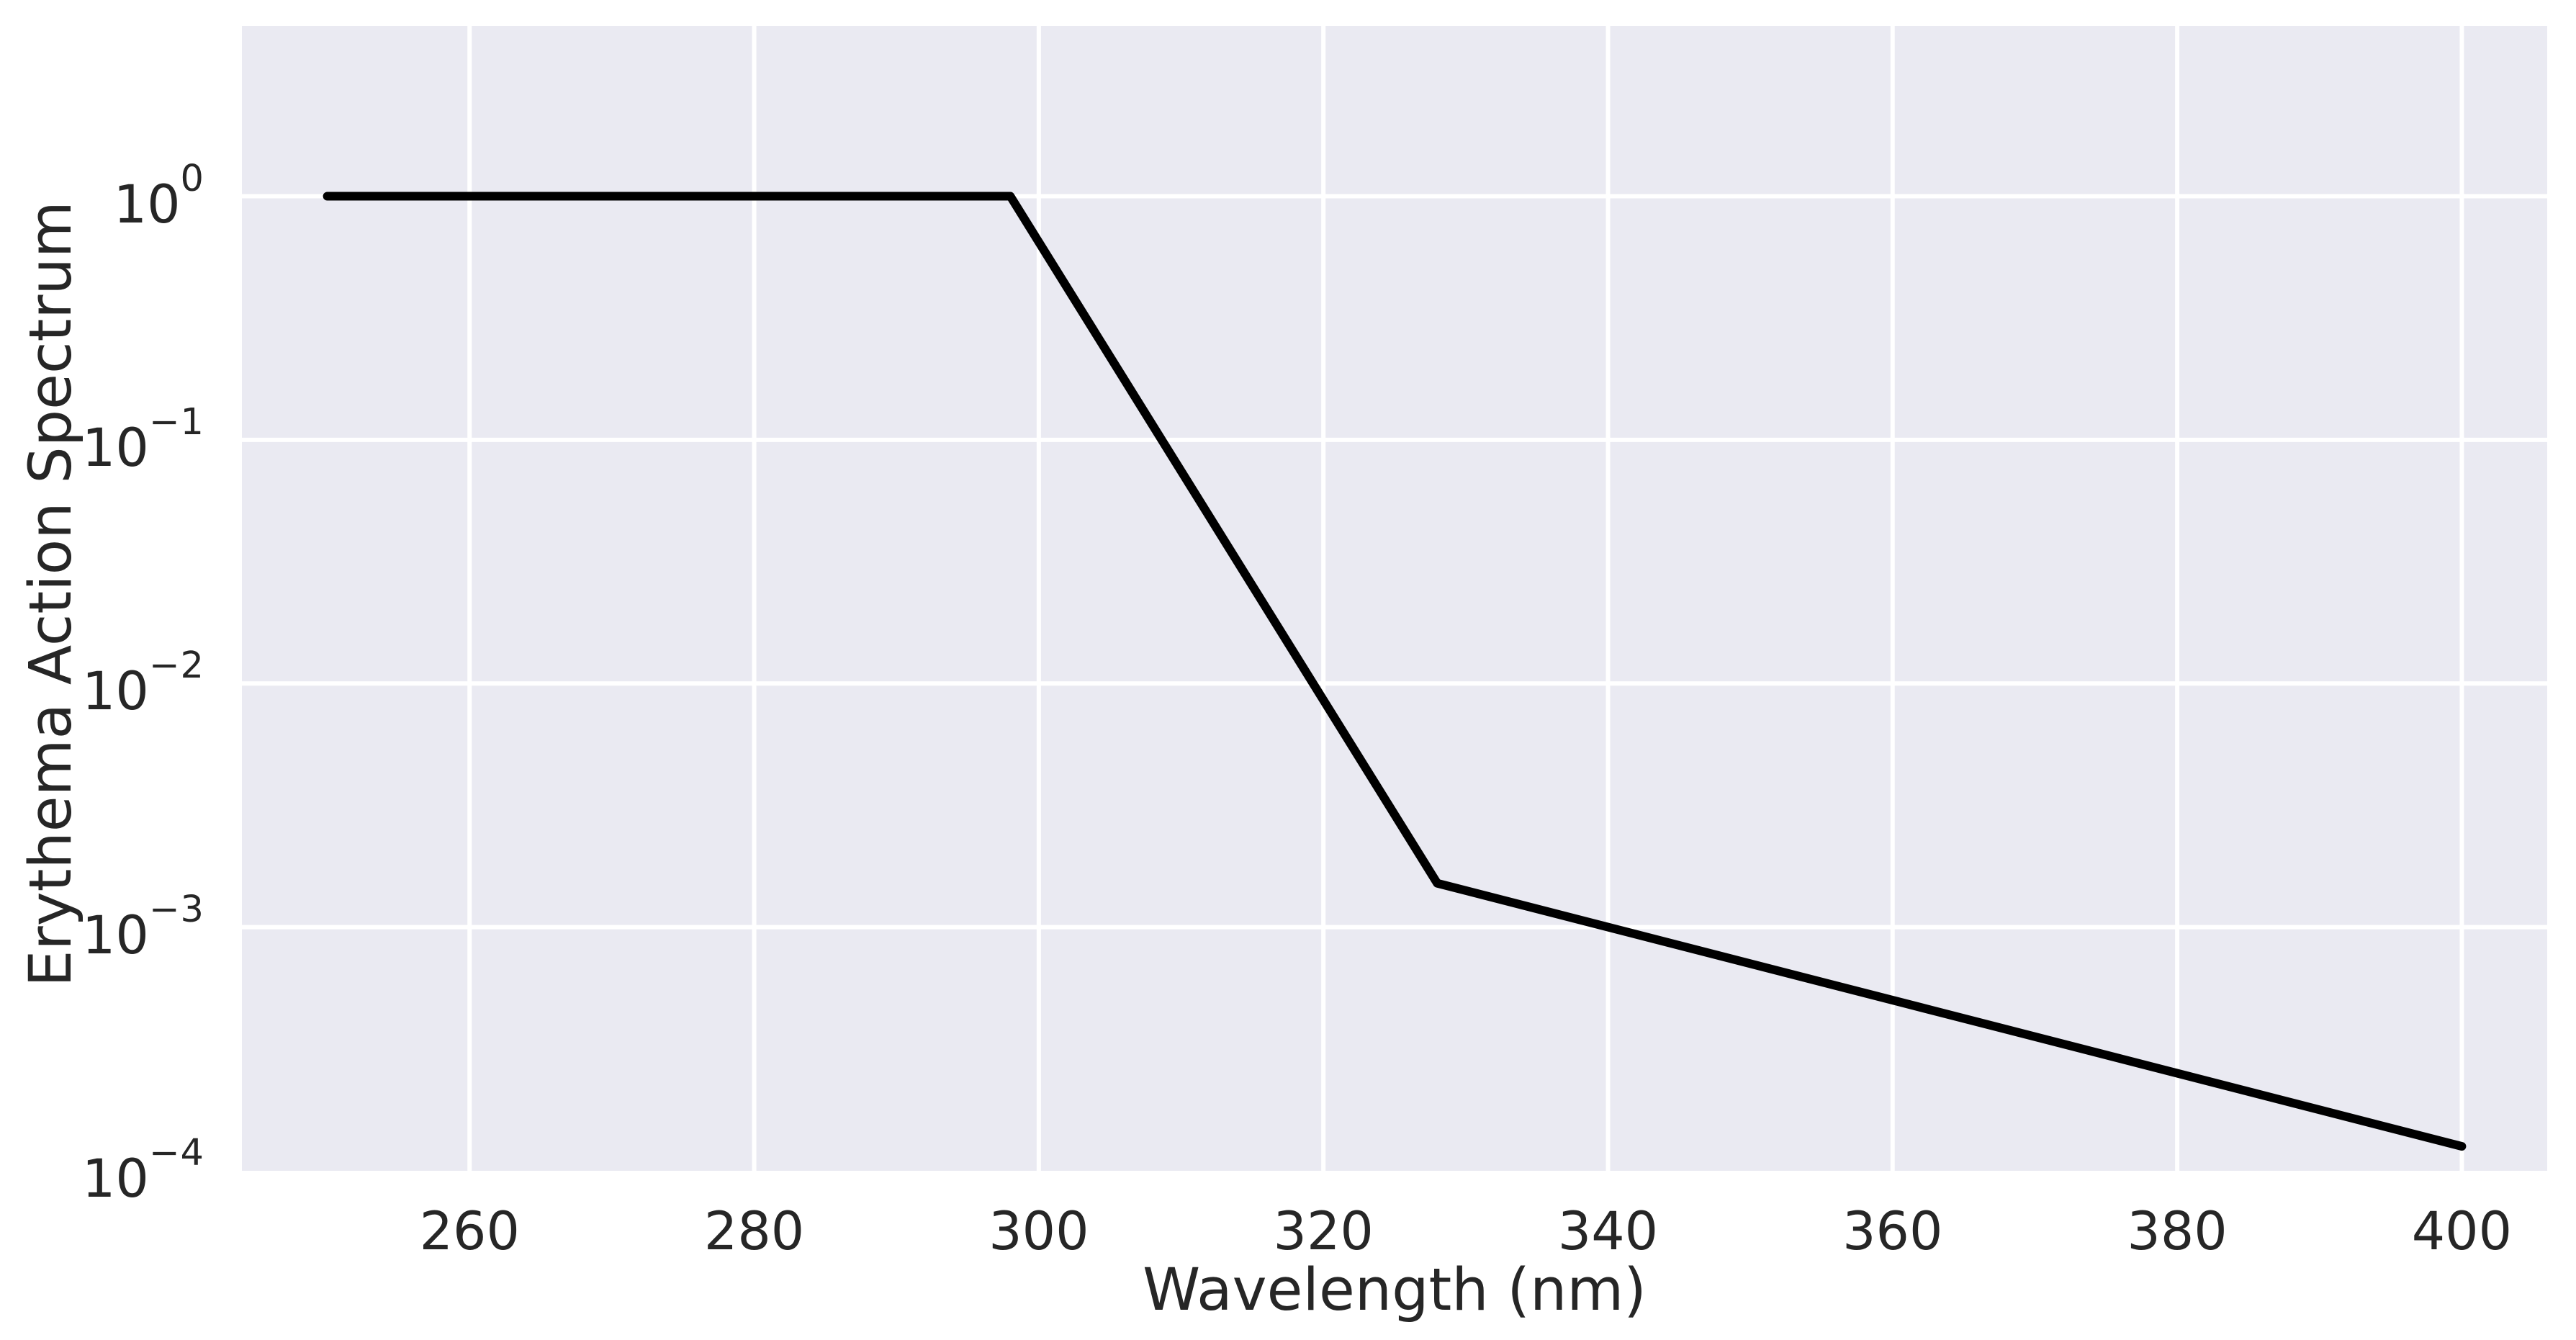  I want to click on y-tick-label: 10−3, so click(102, 931).